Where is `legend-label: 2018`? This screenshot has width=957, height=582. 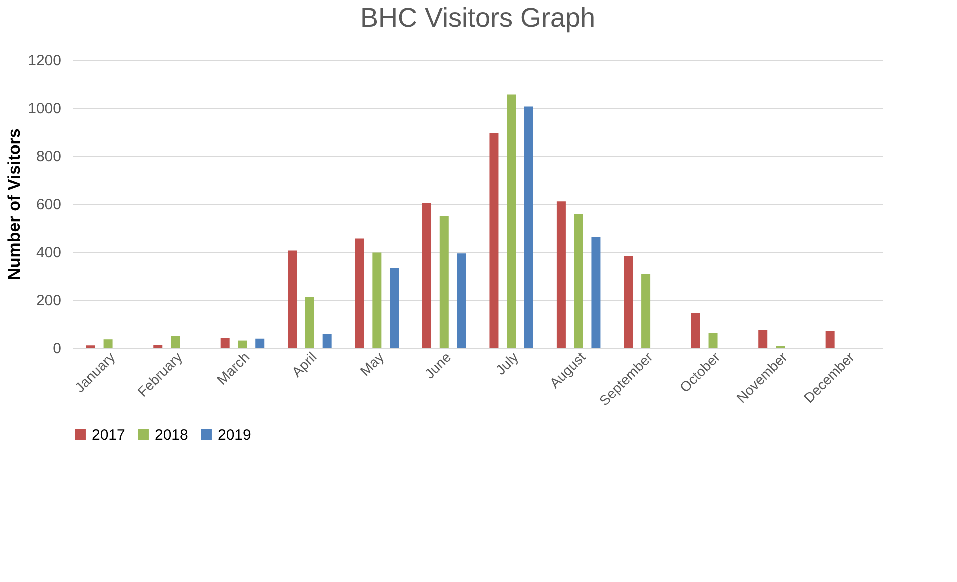 legend-label: 2018 is located at coordinates (171, 435).